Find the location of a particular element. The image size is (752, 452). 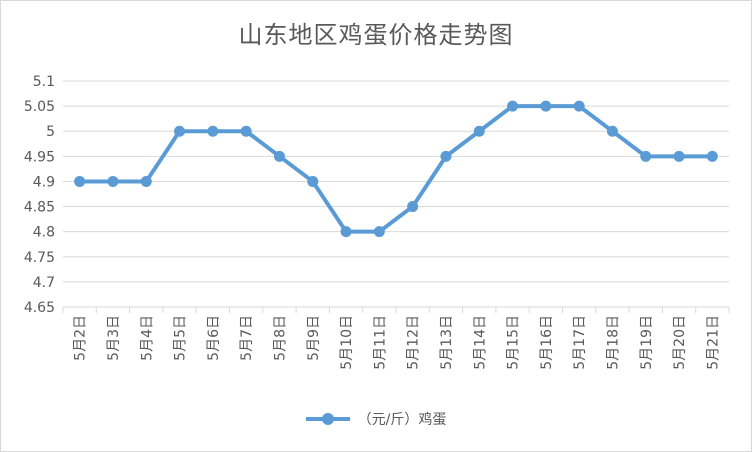

legend: （元/斤）鸡蛋 is located at coordinates (376, 419).